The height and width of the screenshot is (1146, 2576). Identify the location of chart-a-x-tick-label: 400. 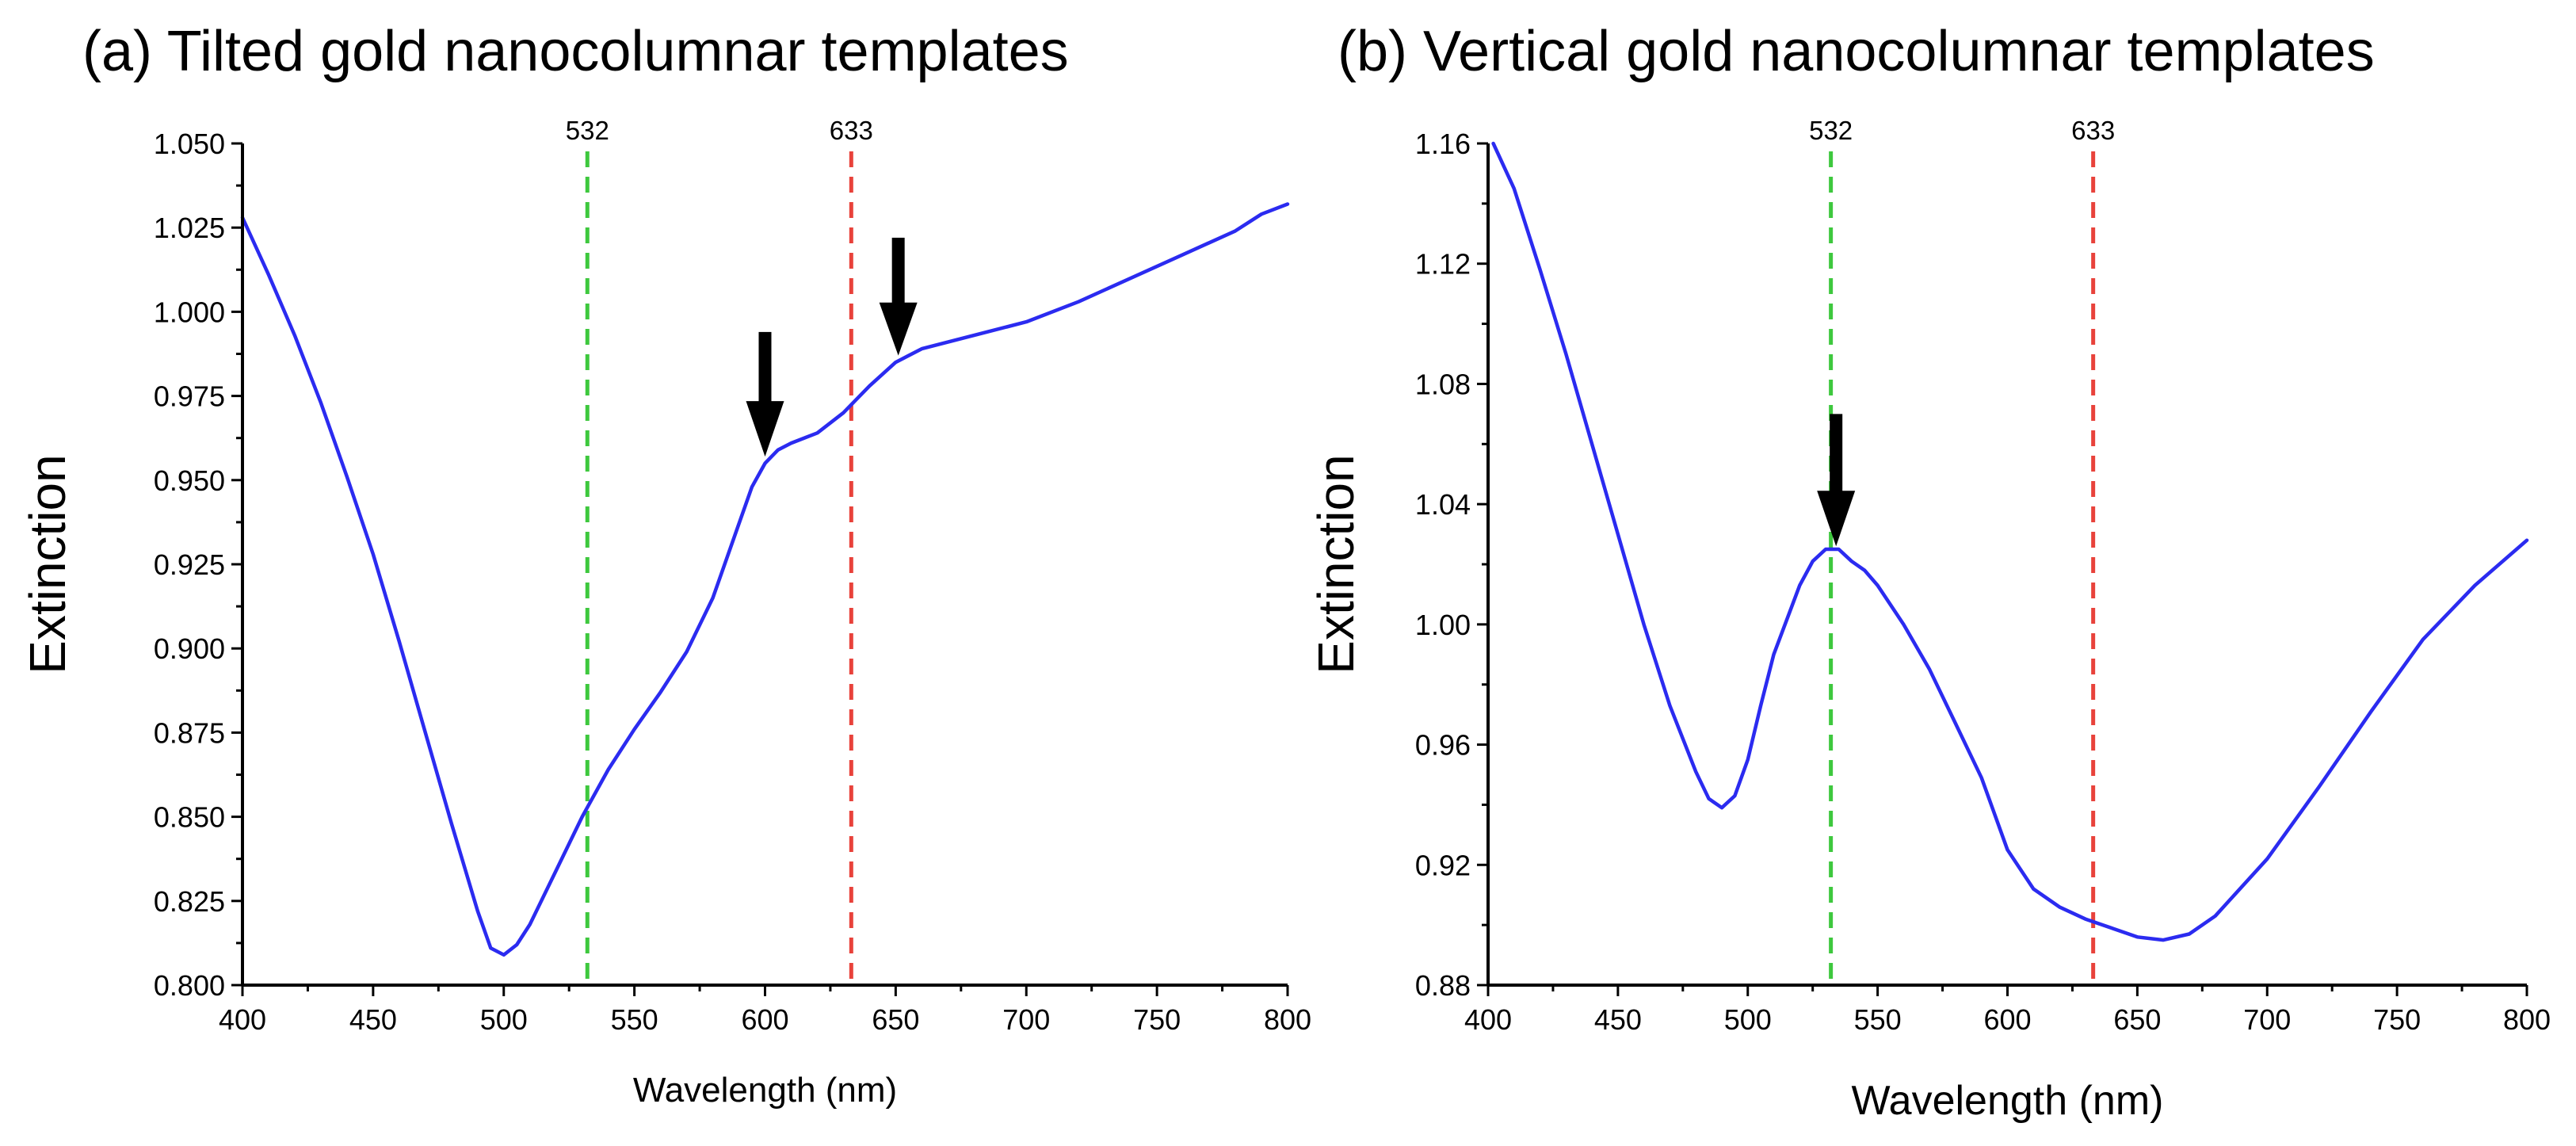
(242, 1019).